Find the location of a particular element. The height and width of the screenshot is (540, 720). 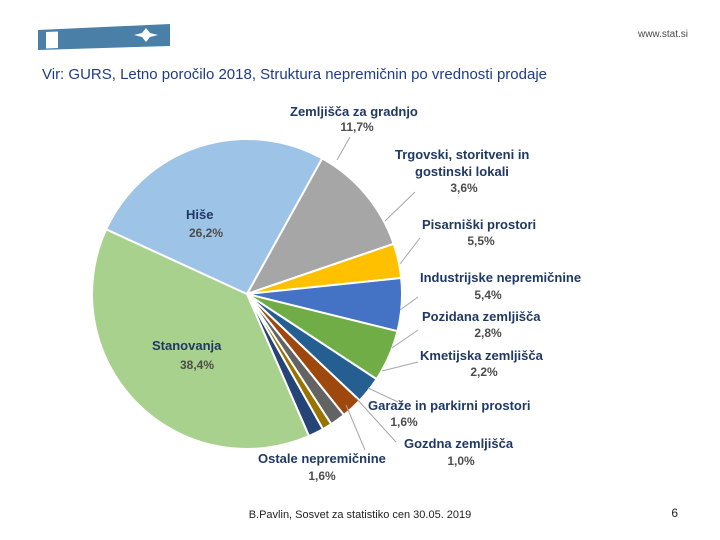

label-value-stanovanja: 38,4% is located at coordinates (197, 365).